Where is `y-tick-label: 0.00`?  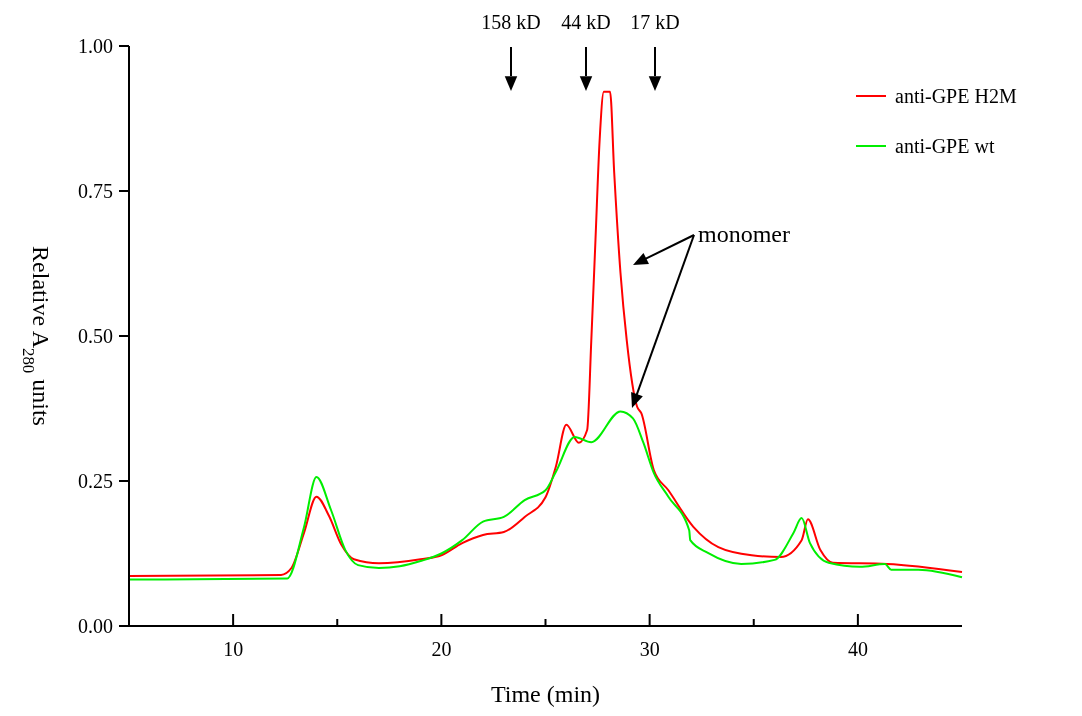 y-tick-label: 0.00 is located at coordinates (95, 626).